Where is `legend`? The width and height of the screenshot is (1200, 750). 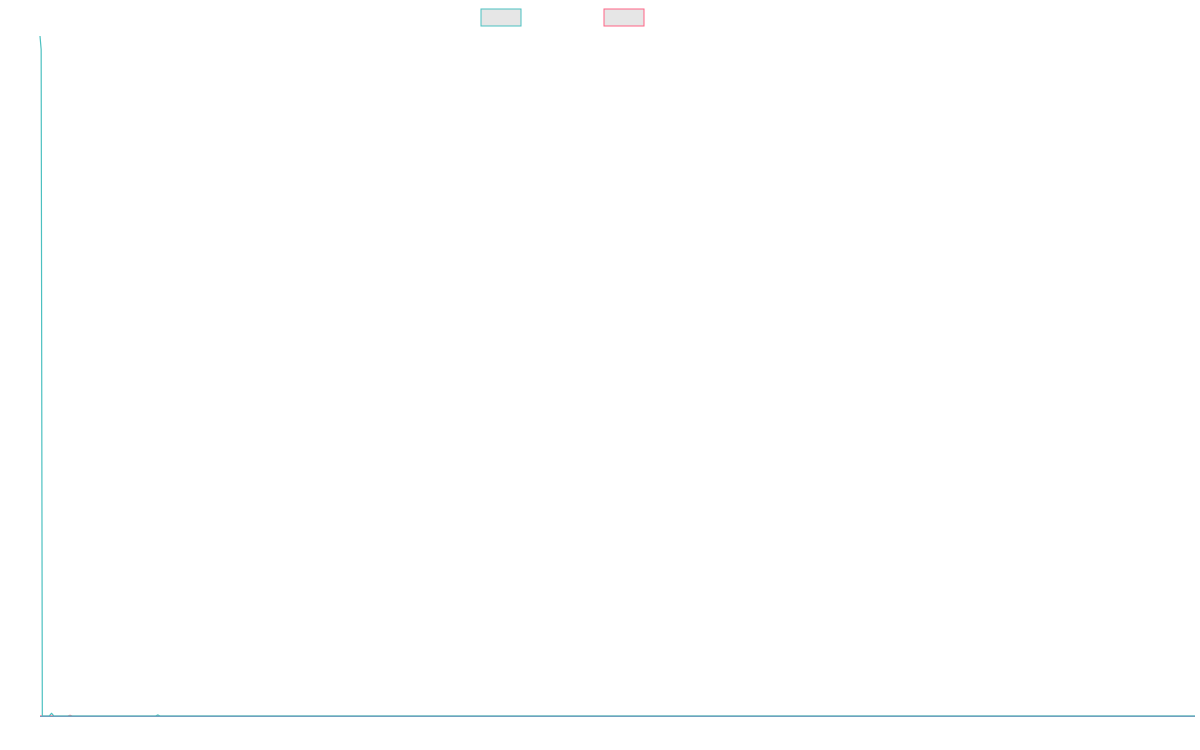
legend is located at coordinates (562, 17).